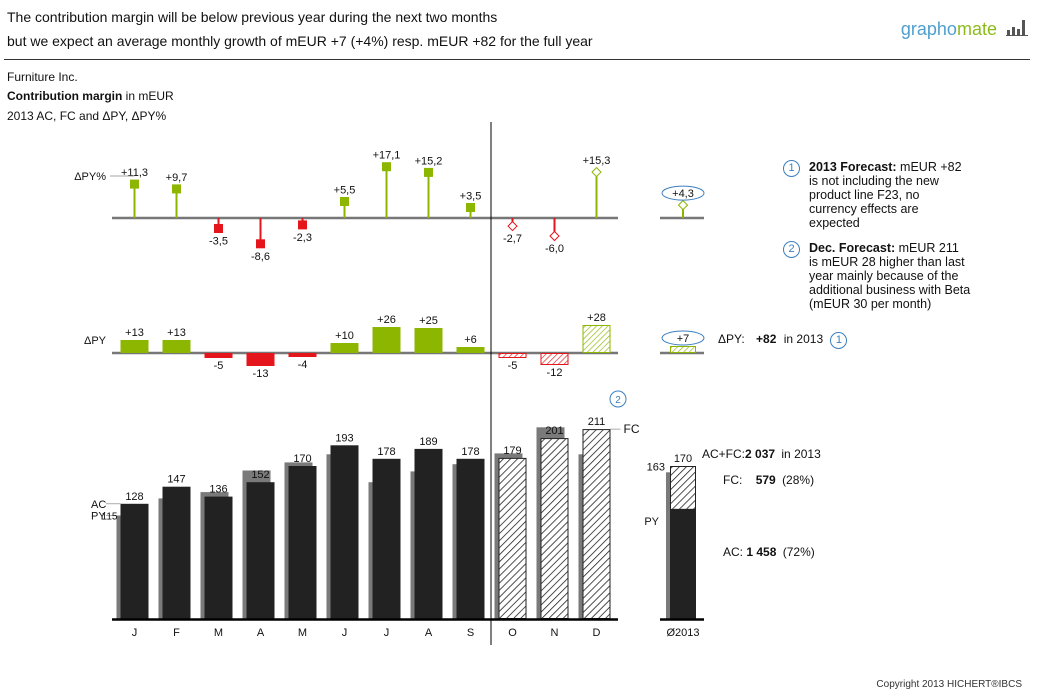 Image resolution: width=1050 pixels, height=700 pixels. I want to click on avg-category-label: Ø2013, so click(682, 633).